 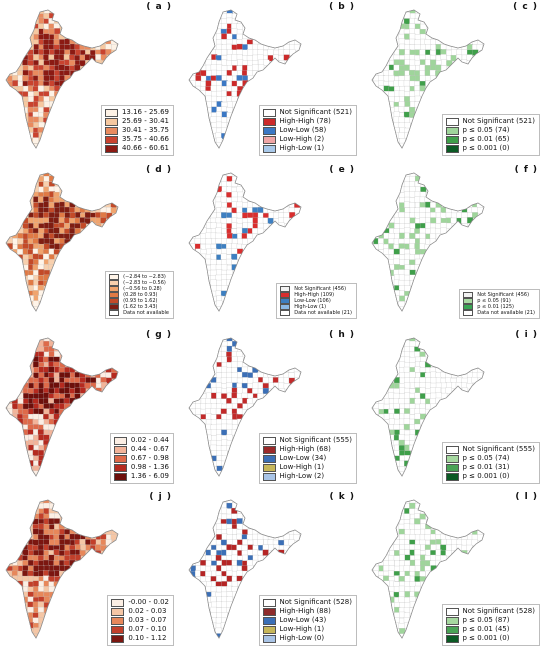 What do you see at coordinates (140, 629) in the screenshot?
I see `legend-item: 0.07 - 0.10` at bounding box center [140, 629].